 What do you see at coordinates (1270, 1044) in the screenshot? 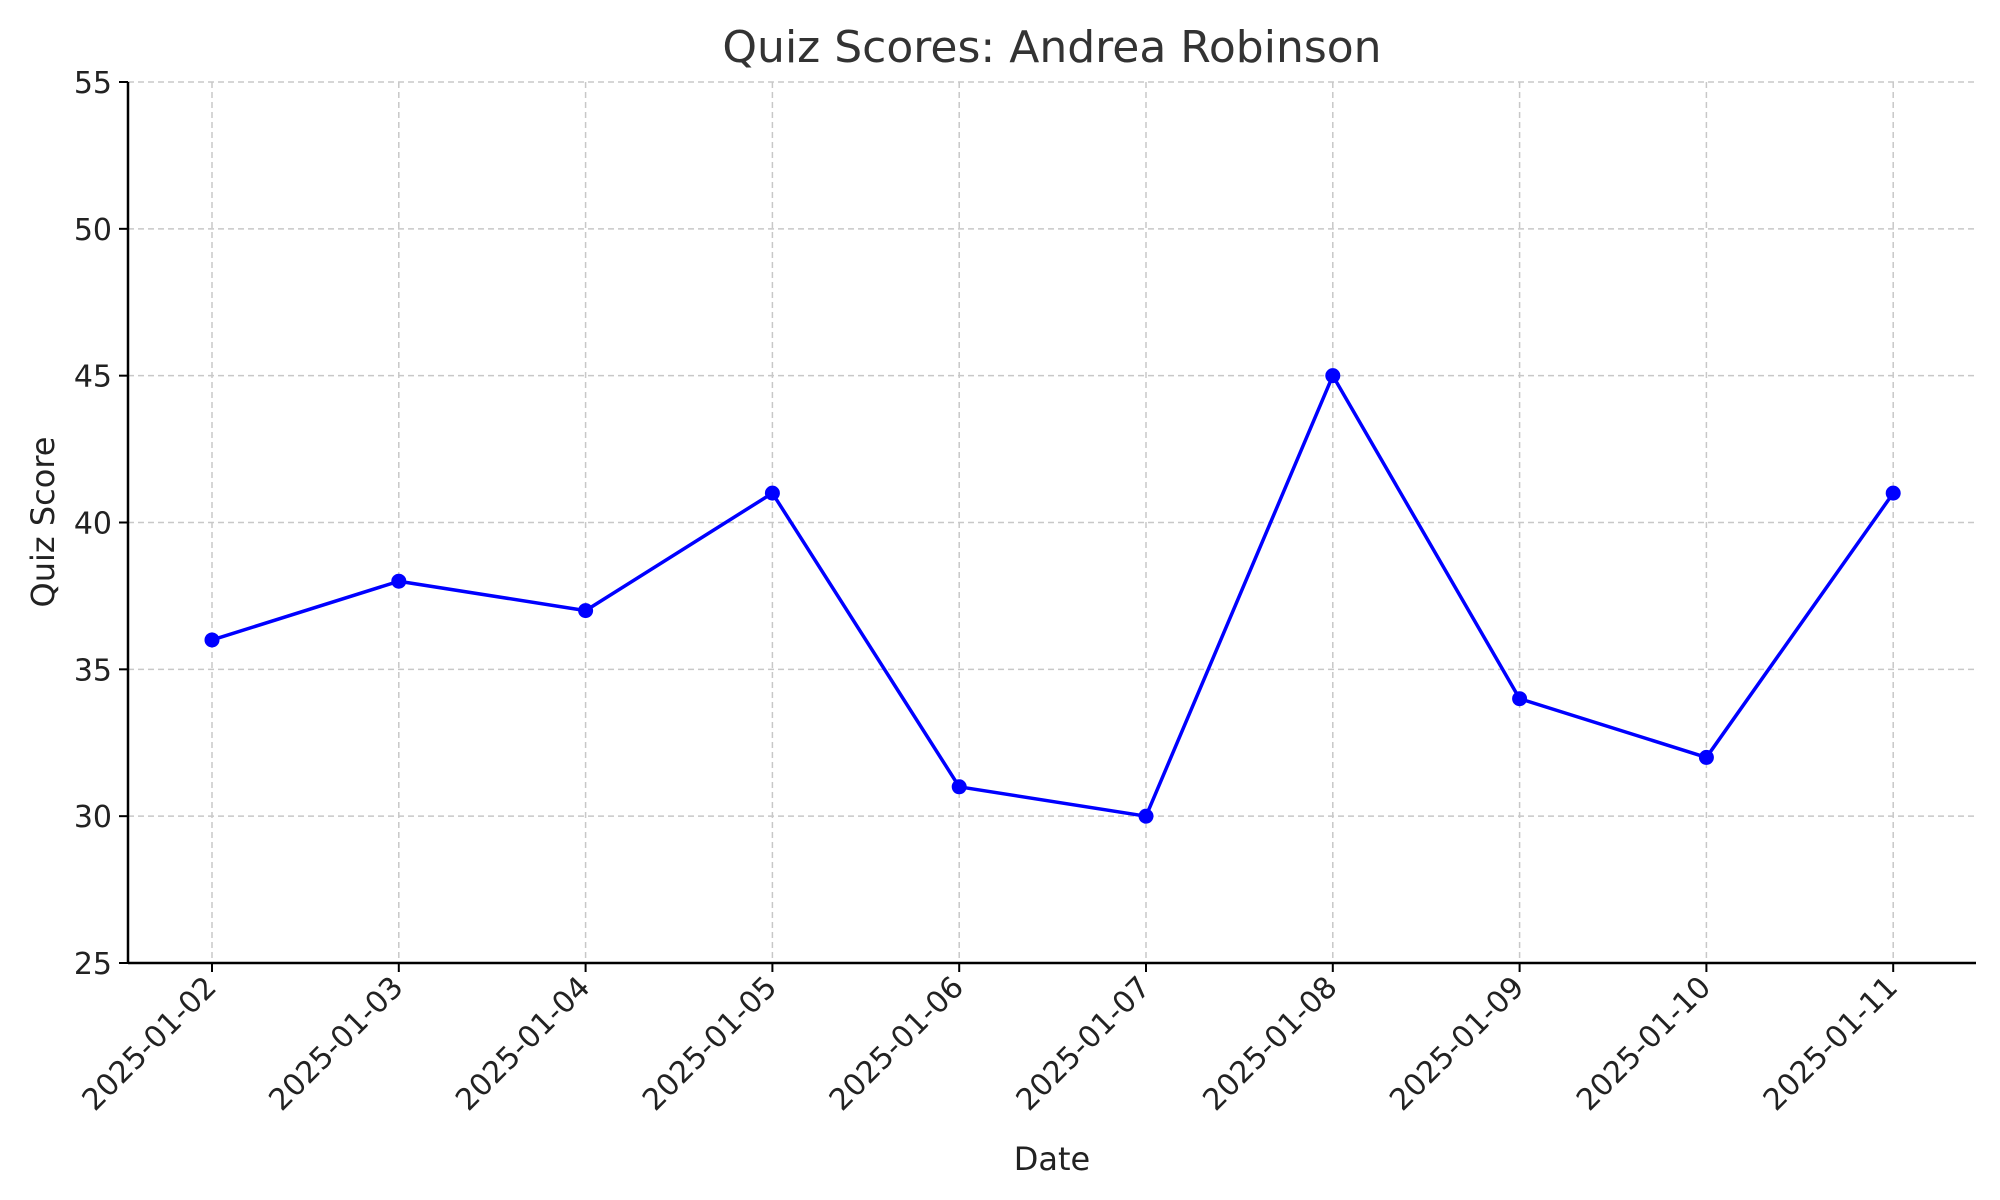
I see `x-tick-label: 2025-01-08` at bounding box center [1270, 1044].